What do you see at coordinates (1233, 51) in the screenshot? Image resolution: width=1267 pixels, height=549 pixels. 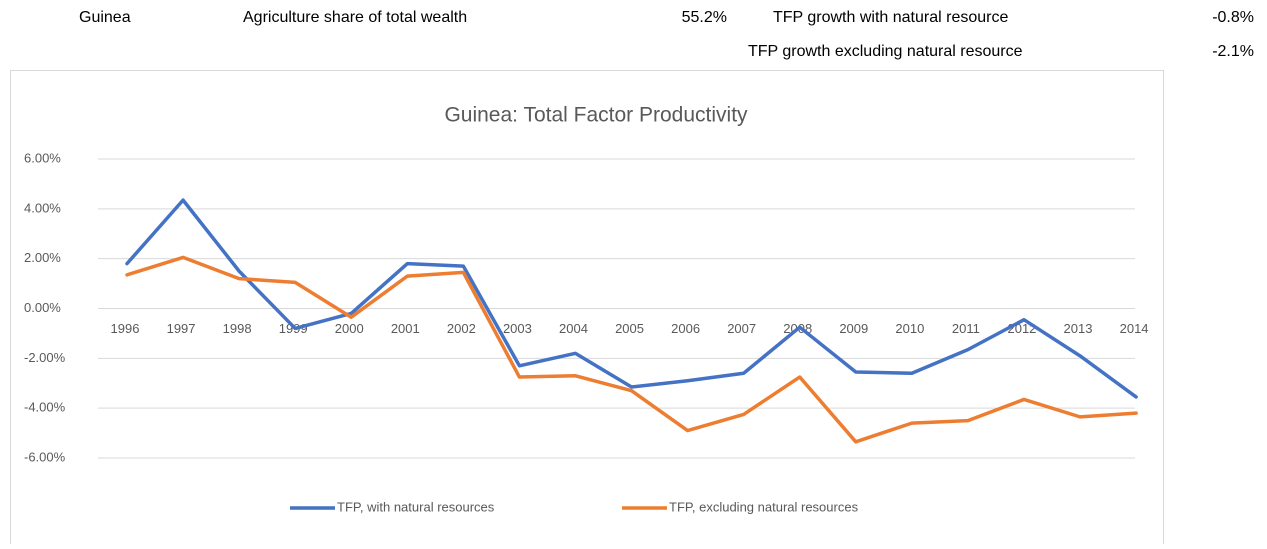 I see `cell: -2.1%` at bounding box center [1233, 51].